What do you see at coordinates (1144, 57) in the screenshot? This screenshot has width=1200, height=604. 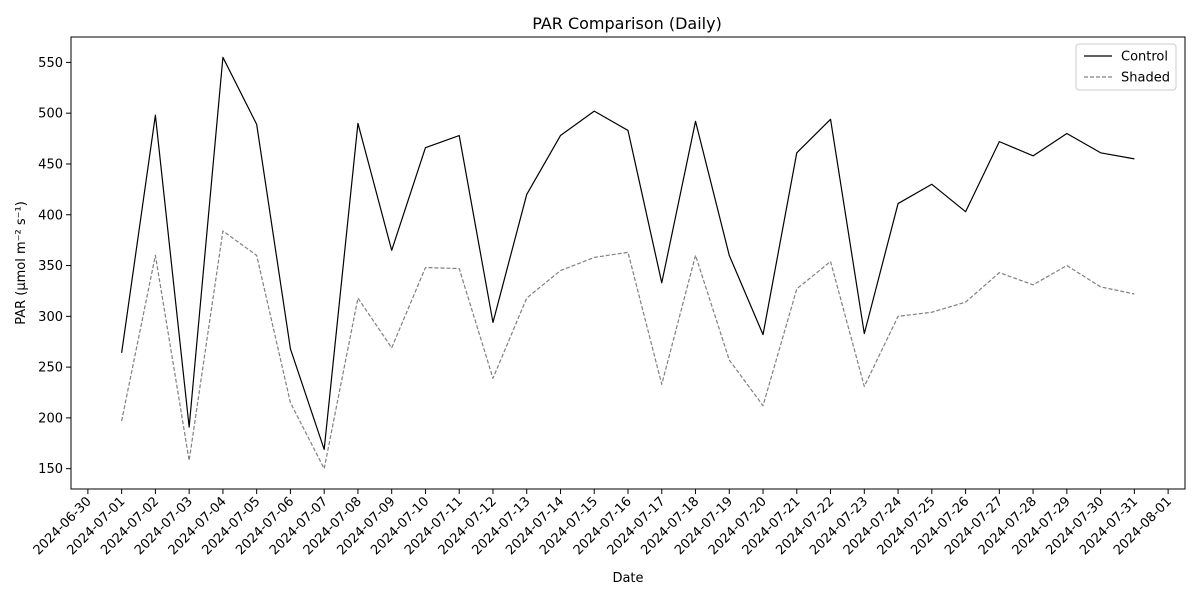 I see `legend-label-control: Control` at bounding box center [1144, 57].